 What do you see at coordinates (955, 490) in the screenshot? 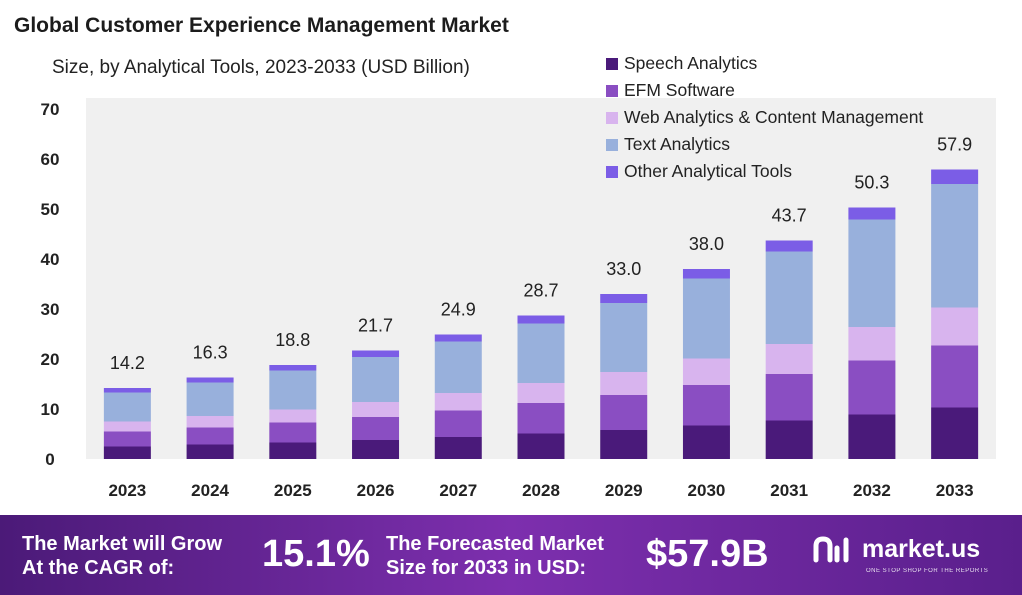
I see `x-tick-label: 2033` at bounding box center [955, 490].